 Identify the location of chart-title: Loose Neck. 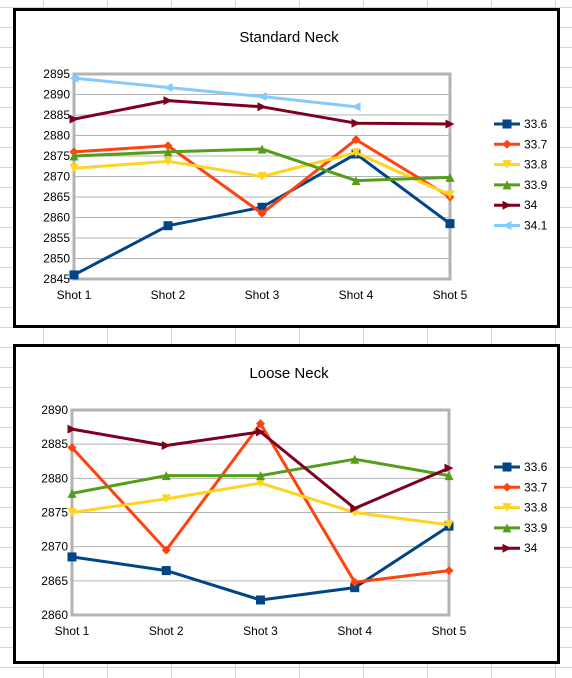
(289, 373).